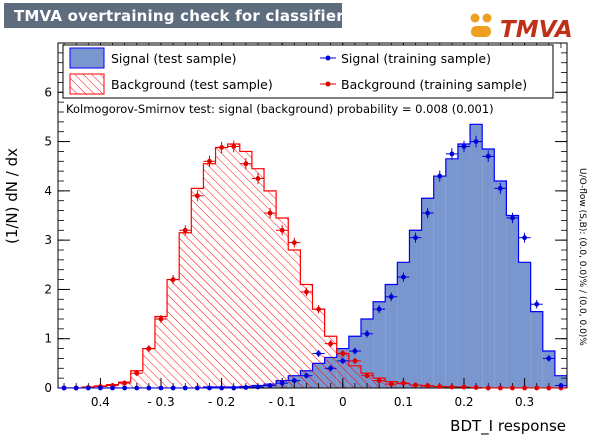 Image resolution: width=596 pixels, height=440 pixels. What do you see at coordinates (475, 18) in the screenshot?
I see `logo-dot-icon` at bounding box center [475, 18].